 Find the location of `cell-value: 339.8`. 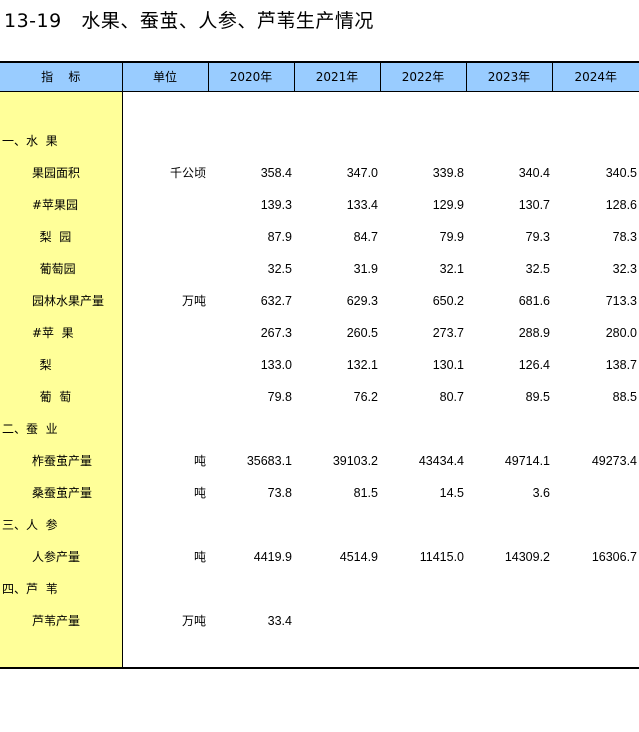

cell-value: 339.8 is located at coordinates (448, 172).